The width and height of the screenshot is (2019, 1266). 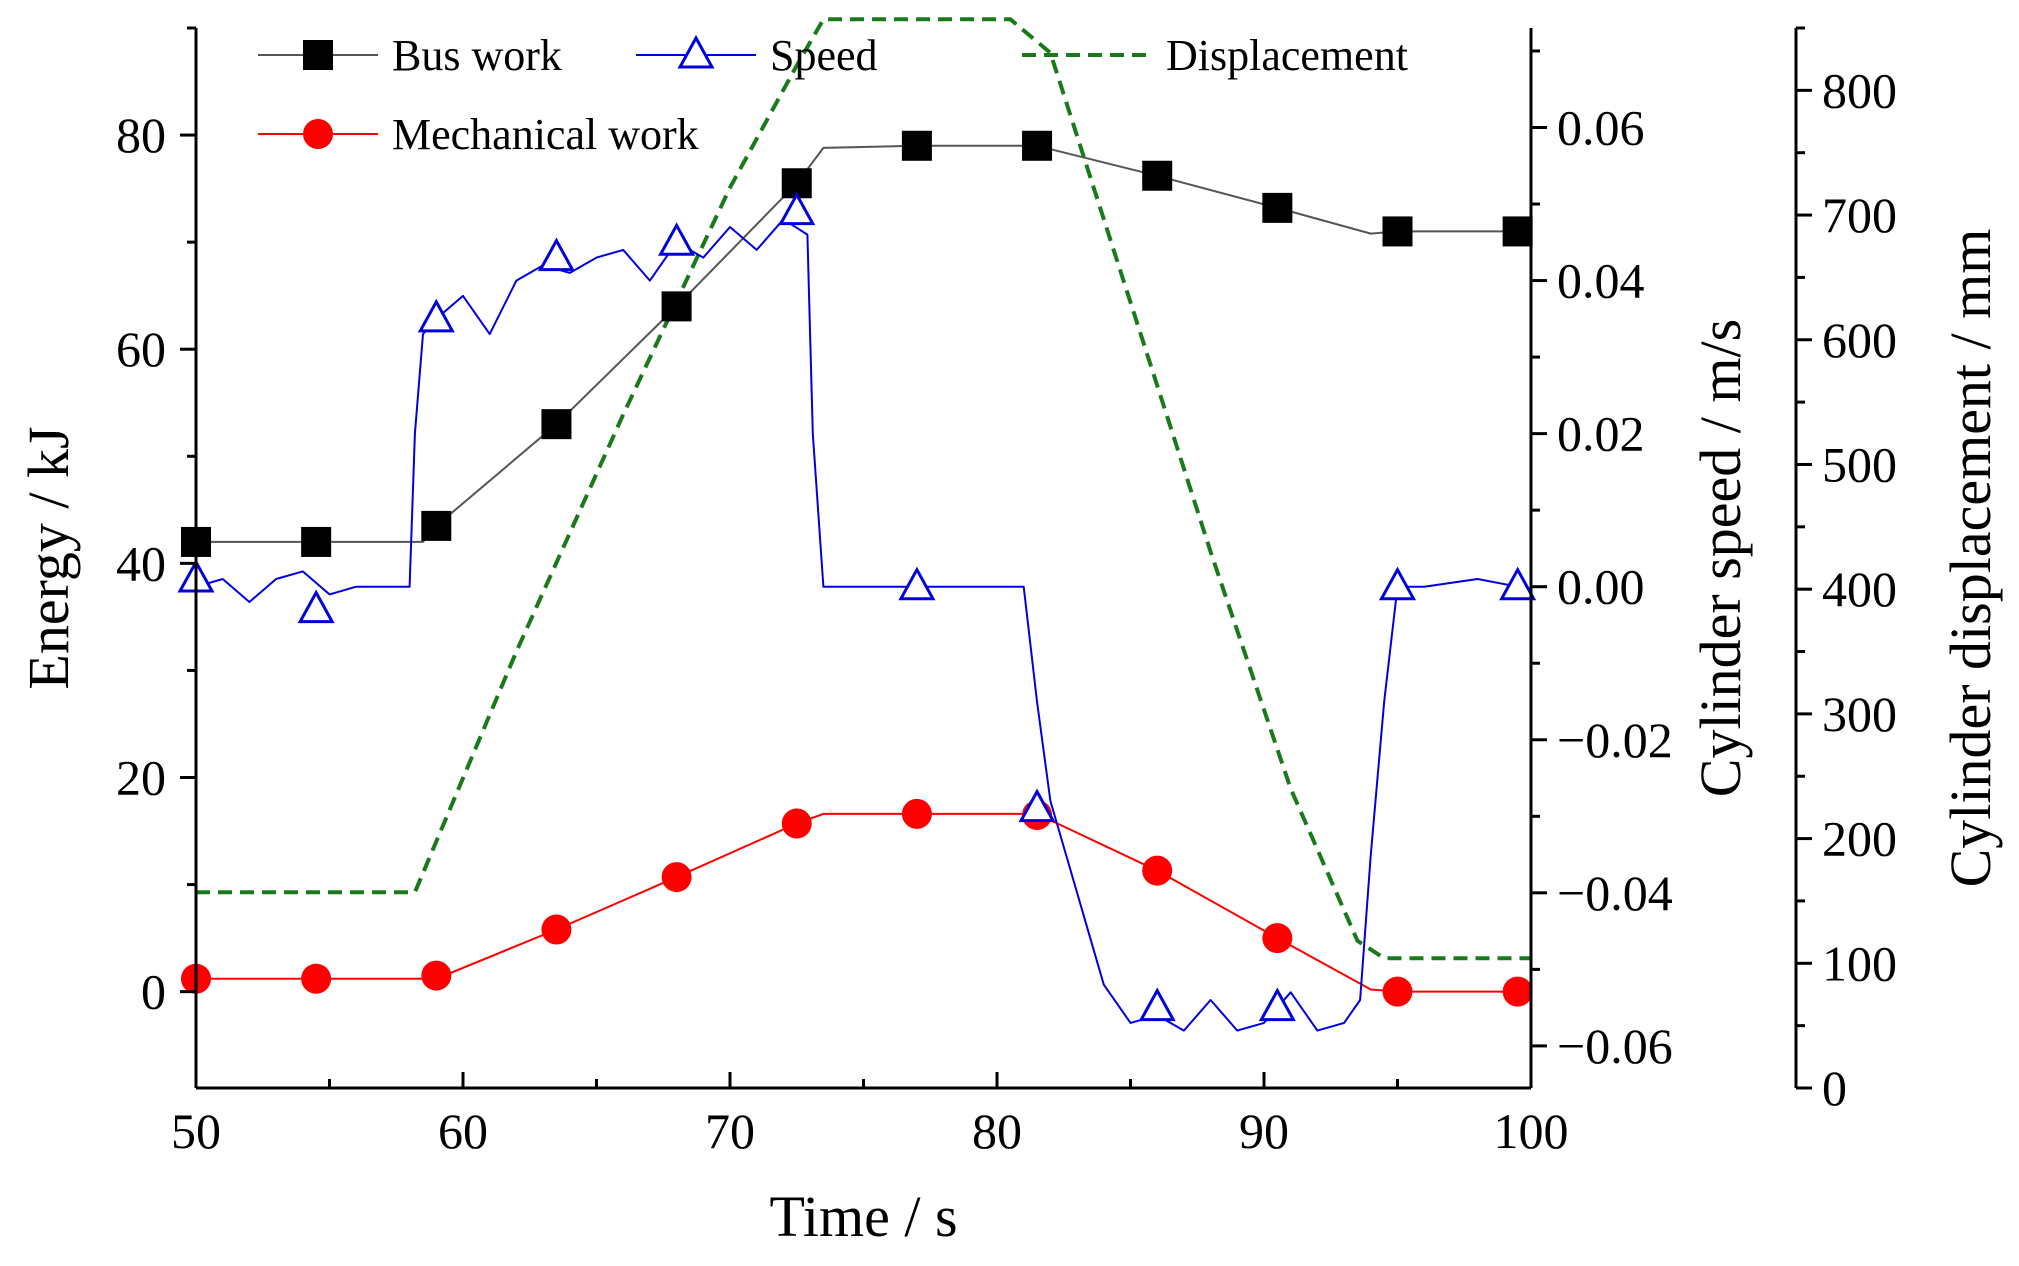 What do you see at coordinates (141, 135) in the screenshot?
I see `energy-tick-label: 80` at bounding box center [141, 135].